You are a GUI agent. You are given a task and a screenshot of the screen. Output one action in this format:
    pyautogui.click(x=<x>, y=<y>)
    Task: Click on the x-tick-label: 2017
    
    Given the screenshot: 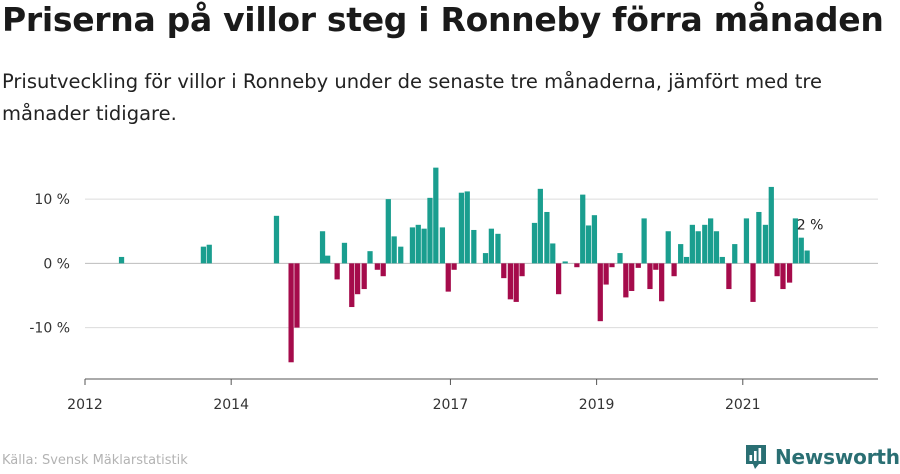 What is the action you would take?
    pyautogui.click(x=451, y=405)
    